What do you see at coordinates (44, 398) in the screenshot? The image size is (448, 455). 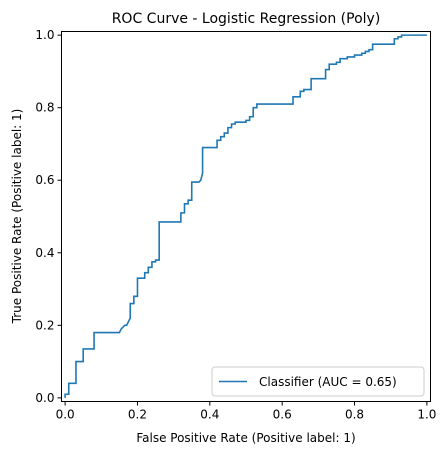 I see `y-tick-label: 0.0` at bounding box center [44, 398].